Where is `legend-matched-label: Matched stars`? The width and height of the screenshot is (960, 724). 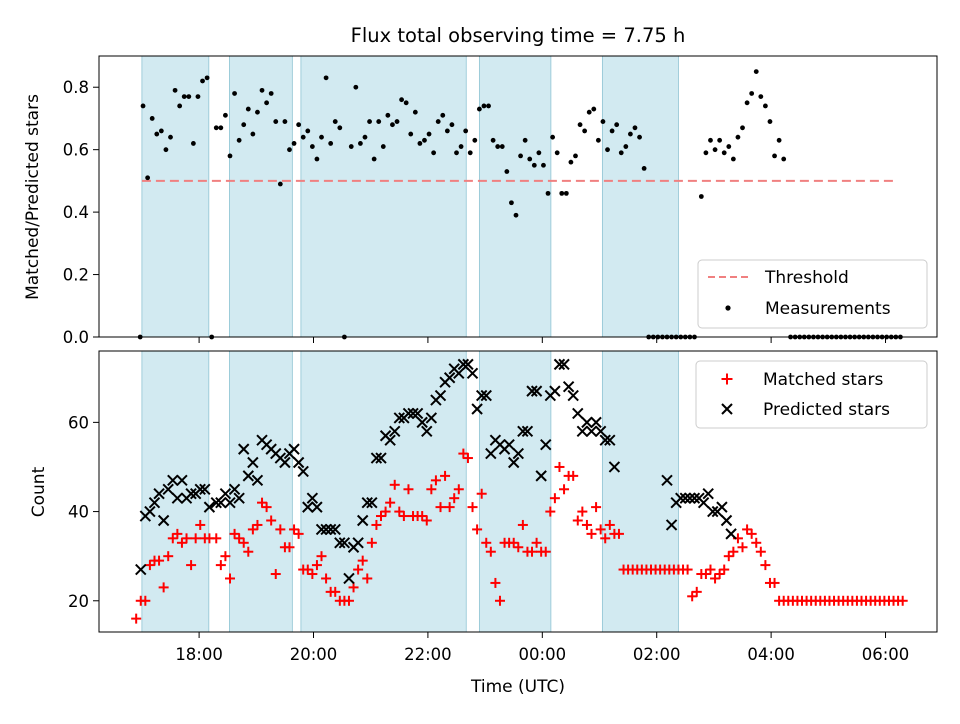
legend-matched-label: Matched stars is located at coordinates (823, 380).